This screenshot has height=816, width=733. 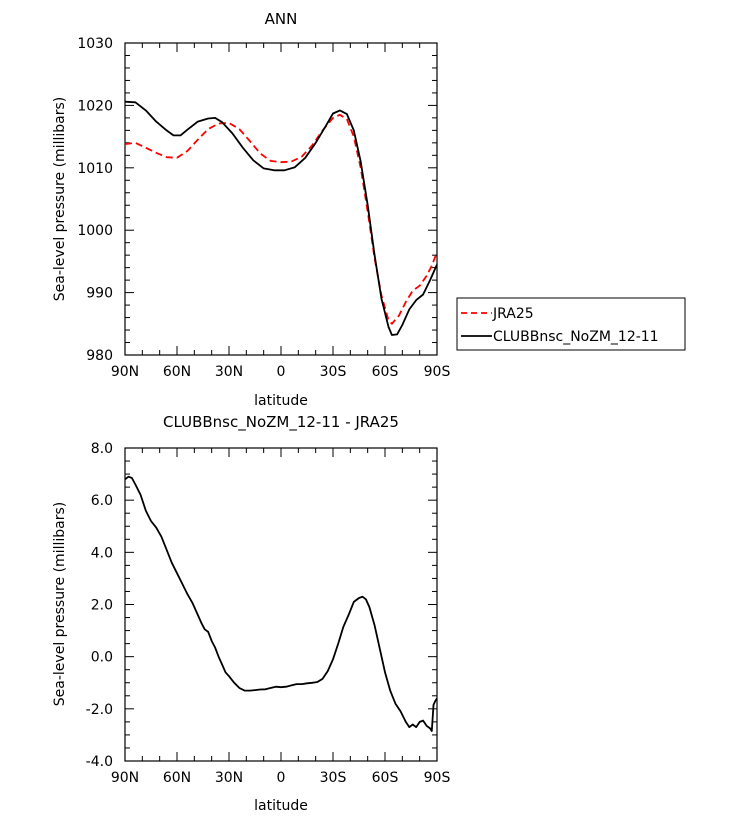 I want to click on top-y-tick-label: 1020, so click(x=95, y=106).